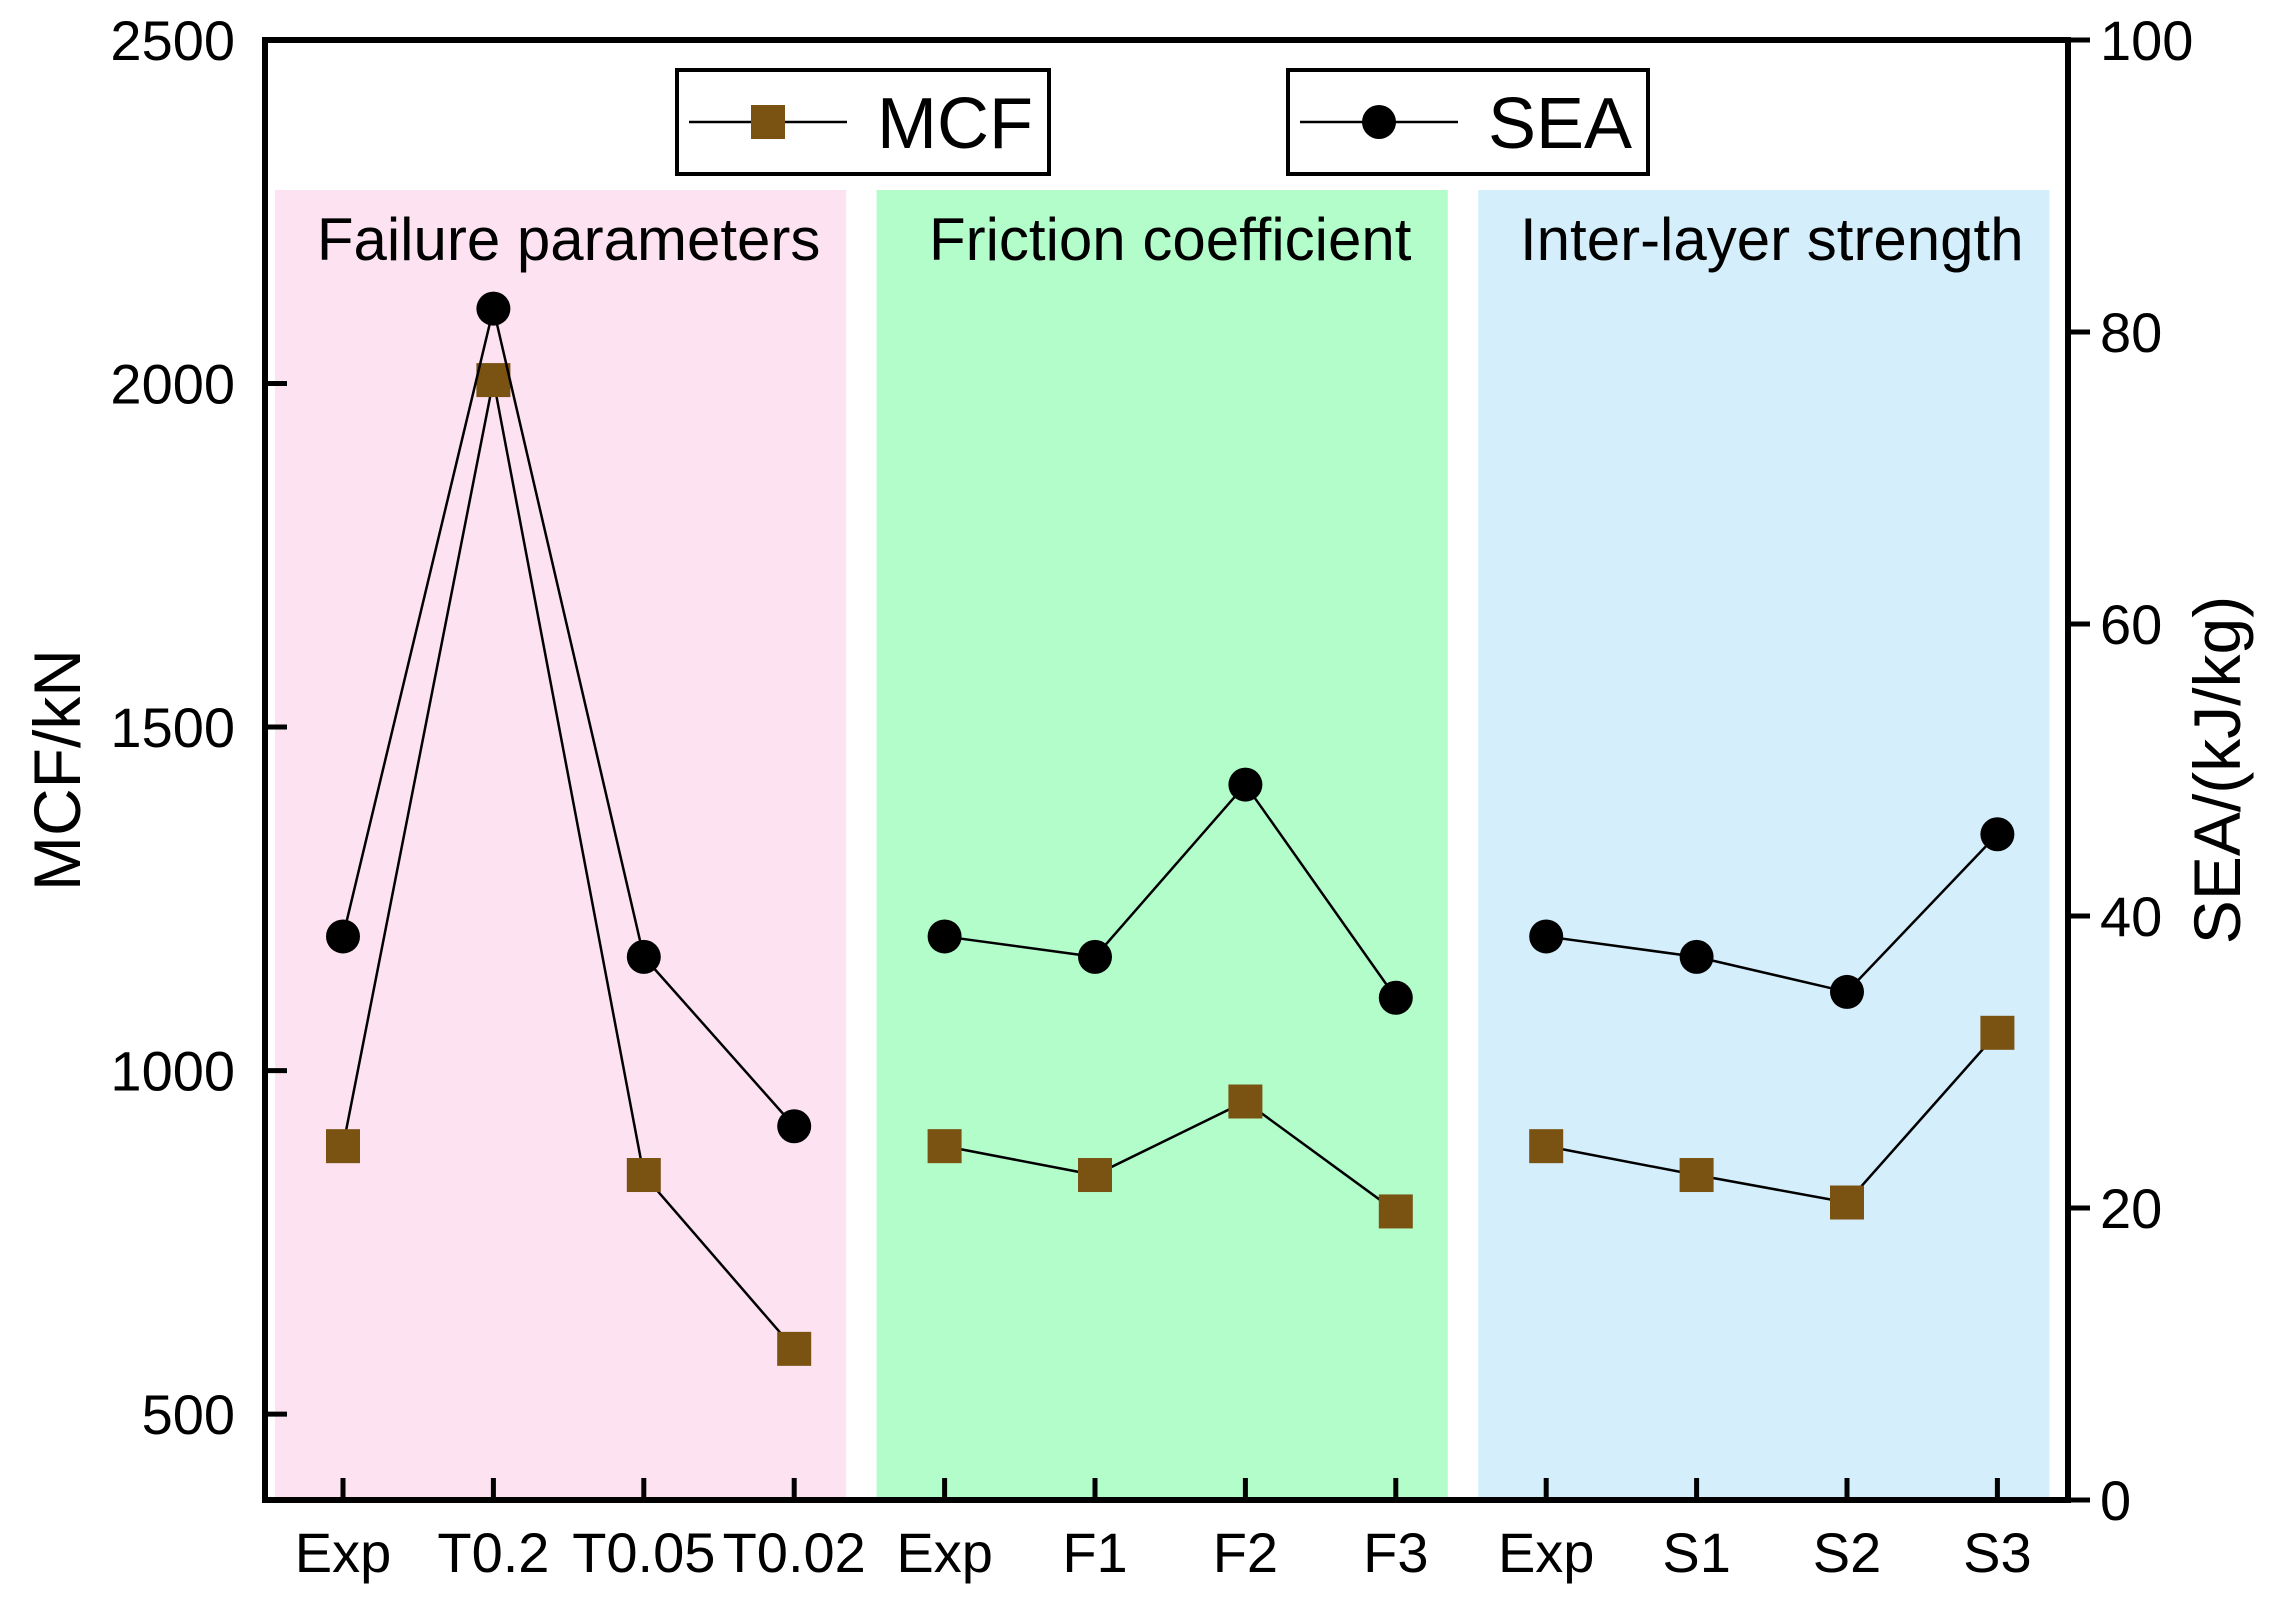 The image size is (2280, 1607). I want to click on y2-tick-label: 100, so click(2146, 40).